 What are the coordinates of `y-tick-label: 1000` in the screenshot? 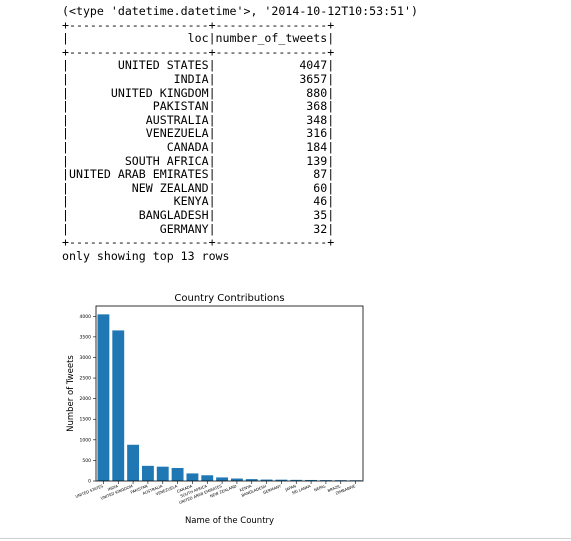 It's located at (86, 440).